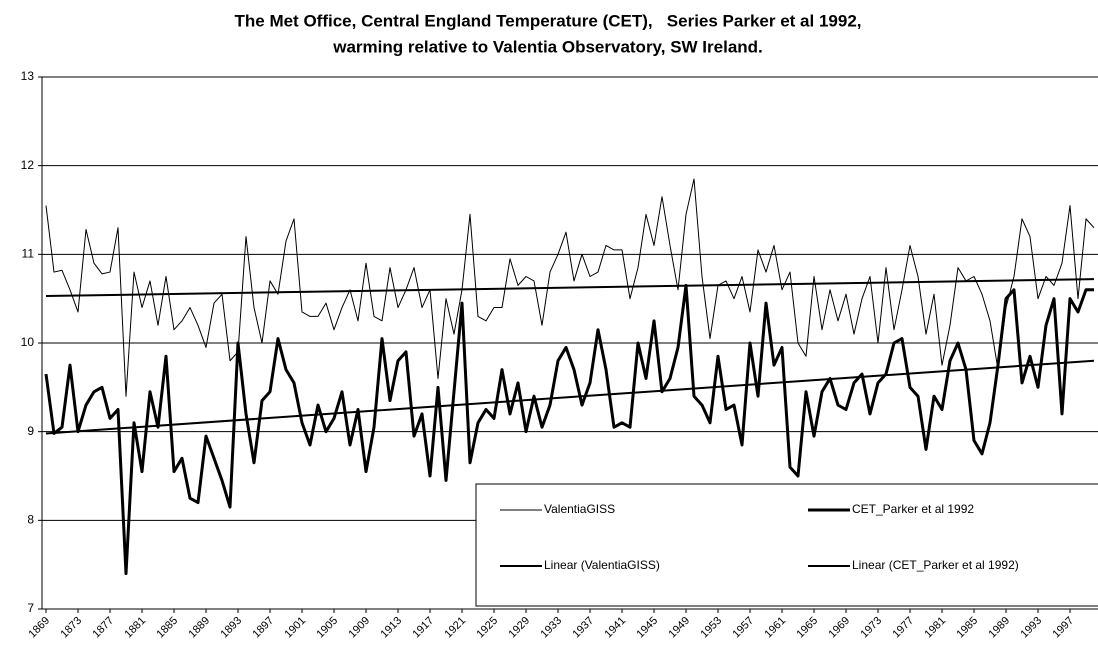 The height and width of the screenshot is (651, 1098). Describe the element at coordinates (579, 509) in the screenshot. I see `legend-label: ValentiaGISS` at that location.